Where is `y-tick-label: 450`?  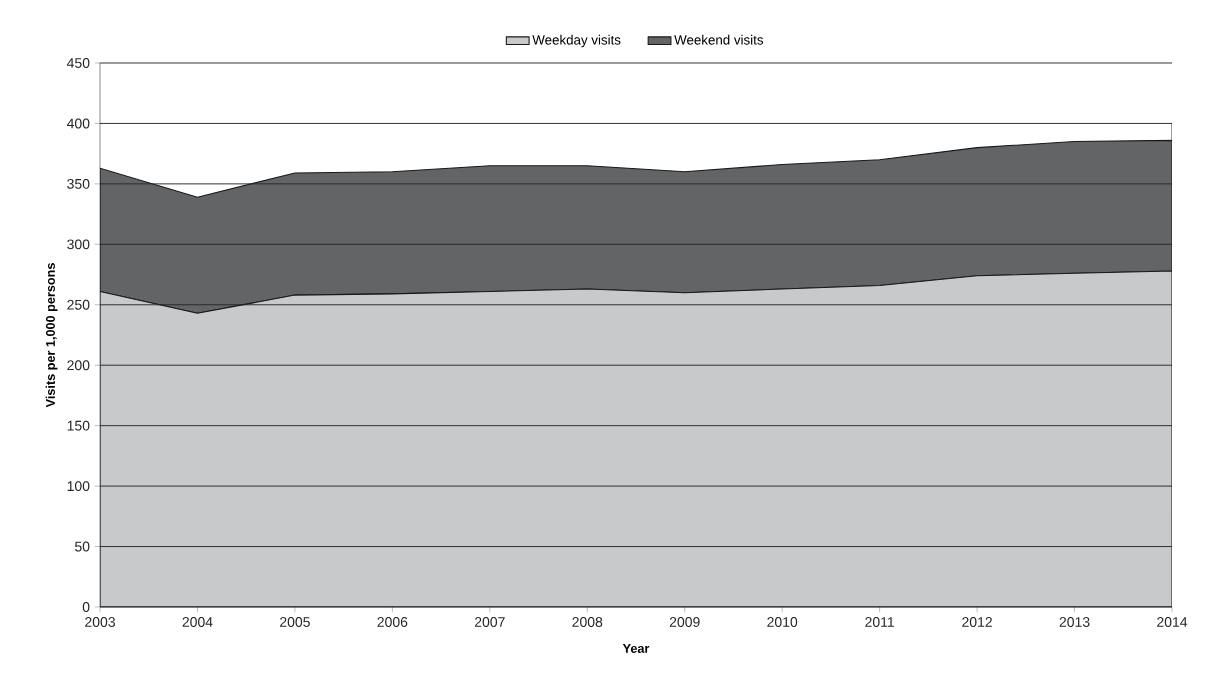
y-tick-label: 450 is located at coordinates (78, 63).